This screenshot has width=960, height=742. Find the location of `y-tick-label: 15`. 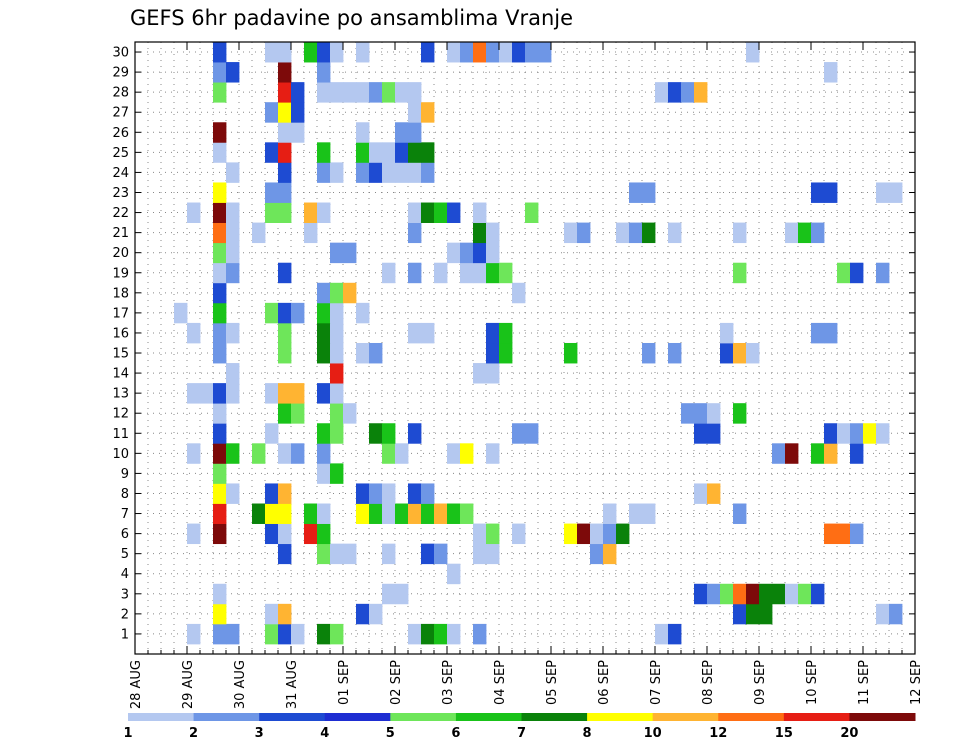

y-tick-label: 15 is located at coordinates (120, 354).